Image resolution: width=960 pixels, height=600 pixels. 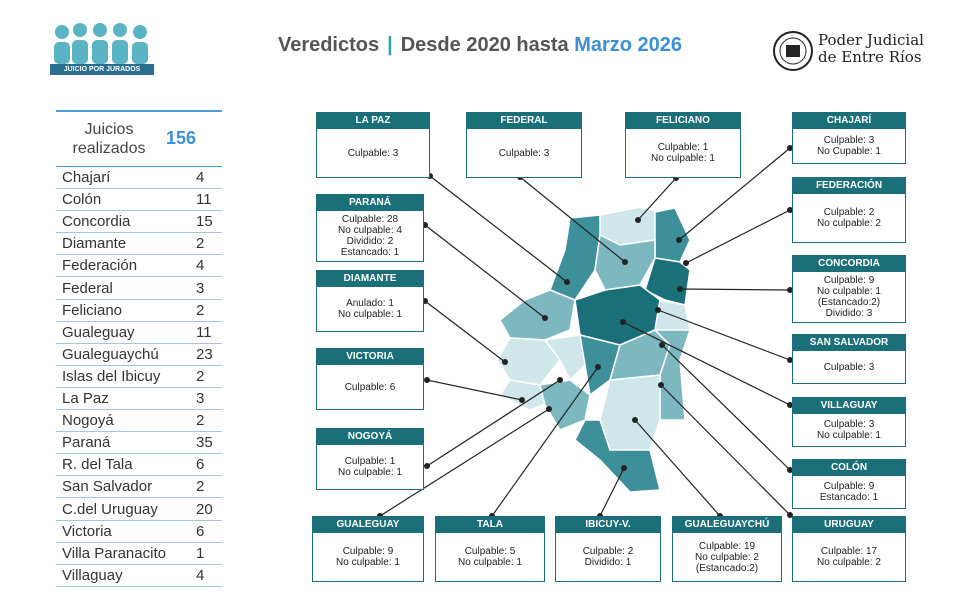 What do you see at coordinates (373, 121) in the screenshot?
I see `callout-title: LA PAZ` at bounding box center [373, 121].